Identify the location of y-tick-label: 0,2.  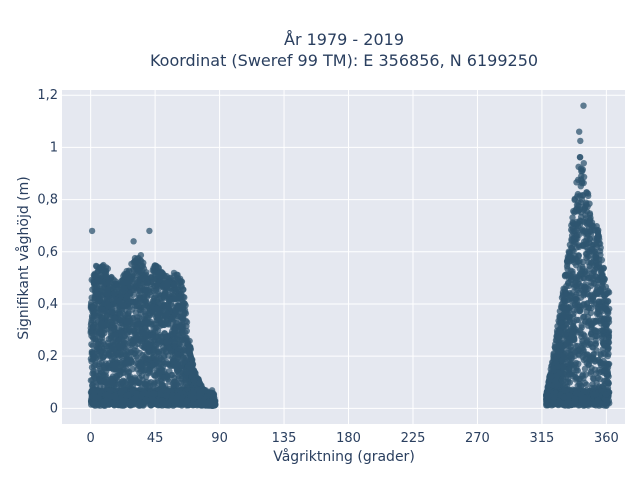
(47, 356).